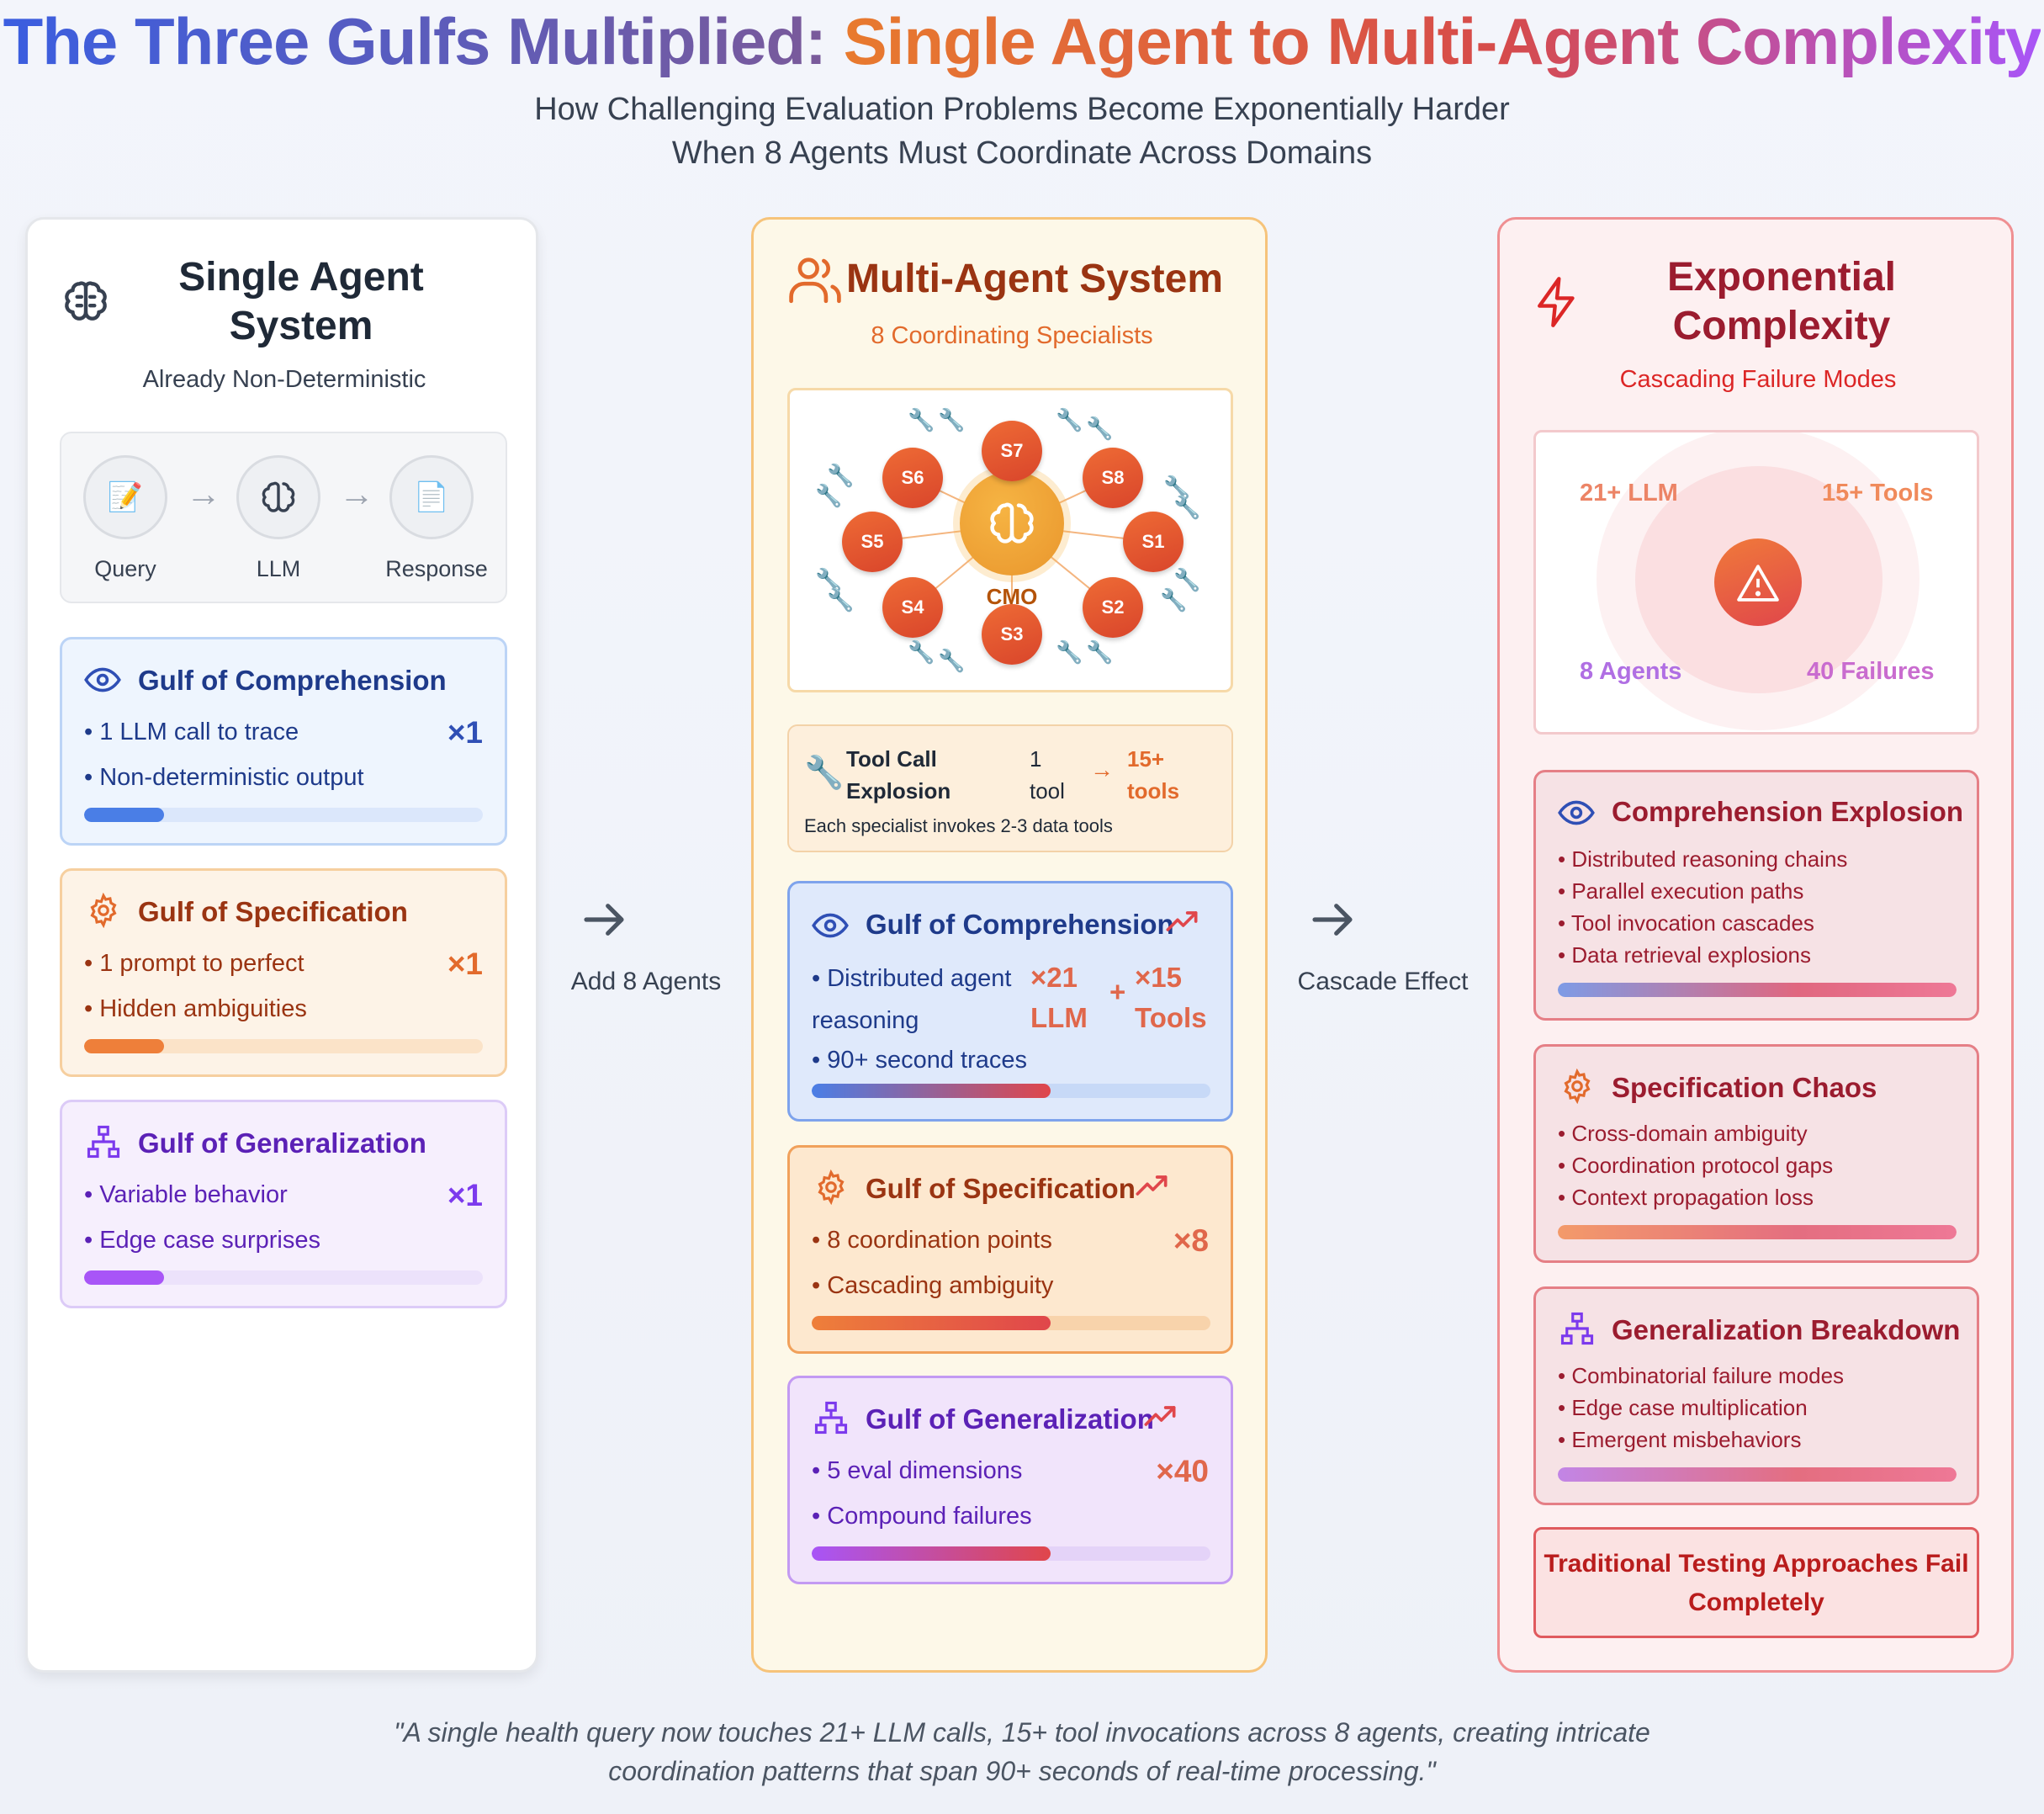 Image resolution: width=2044 pixels, height=1814 pixels. What do you see at coordinates (278, 497) in the screenshot?
I see `llm-node` at bounding box center [278, 497].